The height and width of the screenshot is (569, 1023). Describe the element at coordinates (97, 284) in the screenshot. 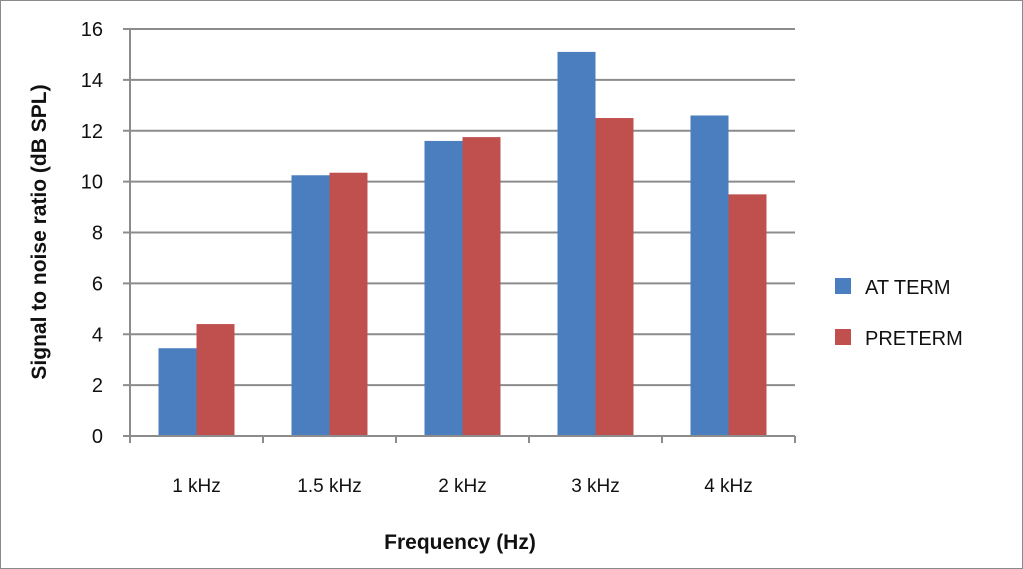

I see `y-tick-label: 6` at that location.